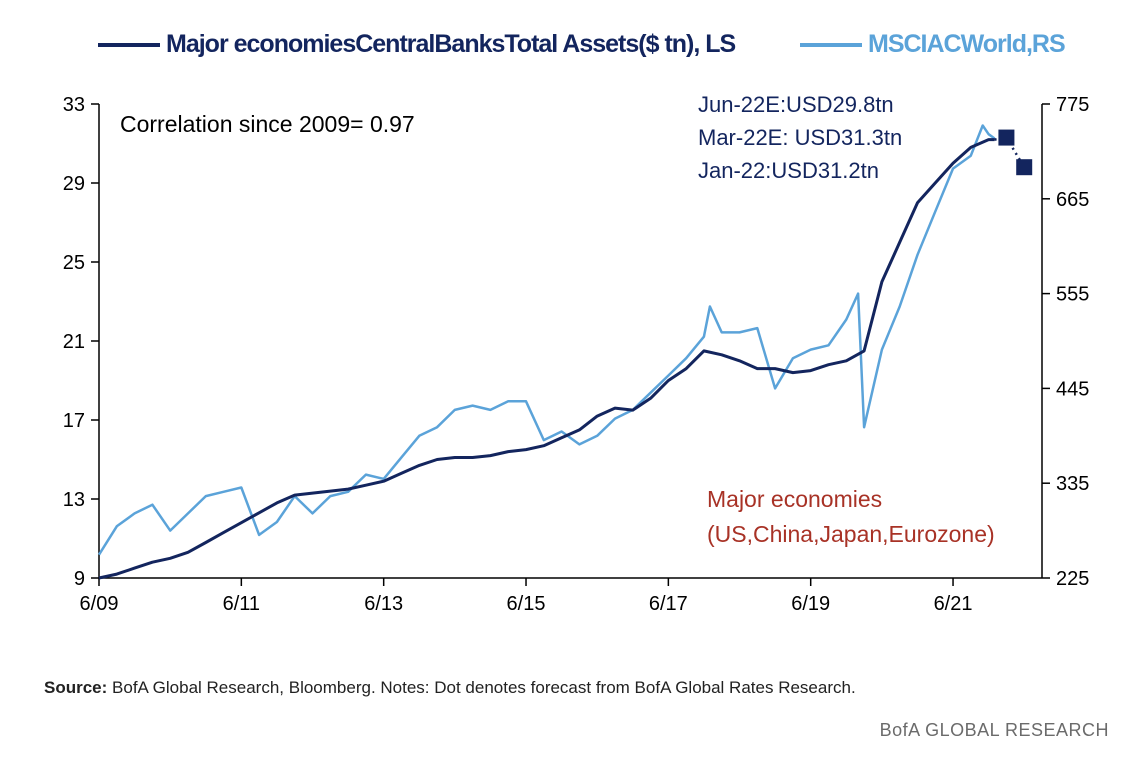  I want to click on forecast-annotation-line: Jun-22E:USD29.8tn, so click(796, 104).